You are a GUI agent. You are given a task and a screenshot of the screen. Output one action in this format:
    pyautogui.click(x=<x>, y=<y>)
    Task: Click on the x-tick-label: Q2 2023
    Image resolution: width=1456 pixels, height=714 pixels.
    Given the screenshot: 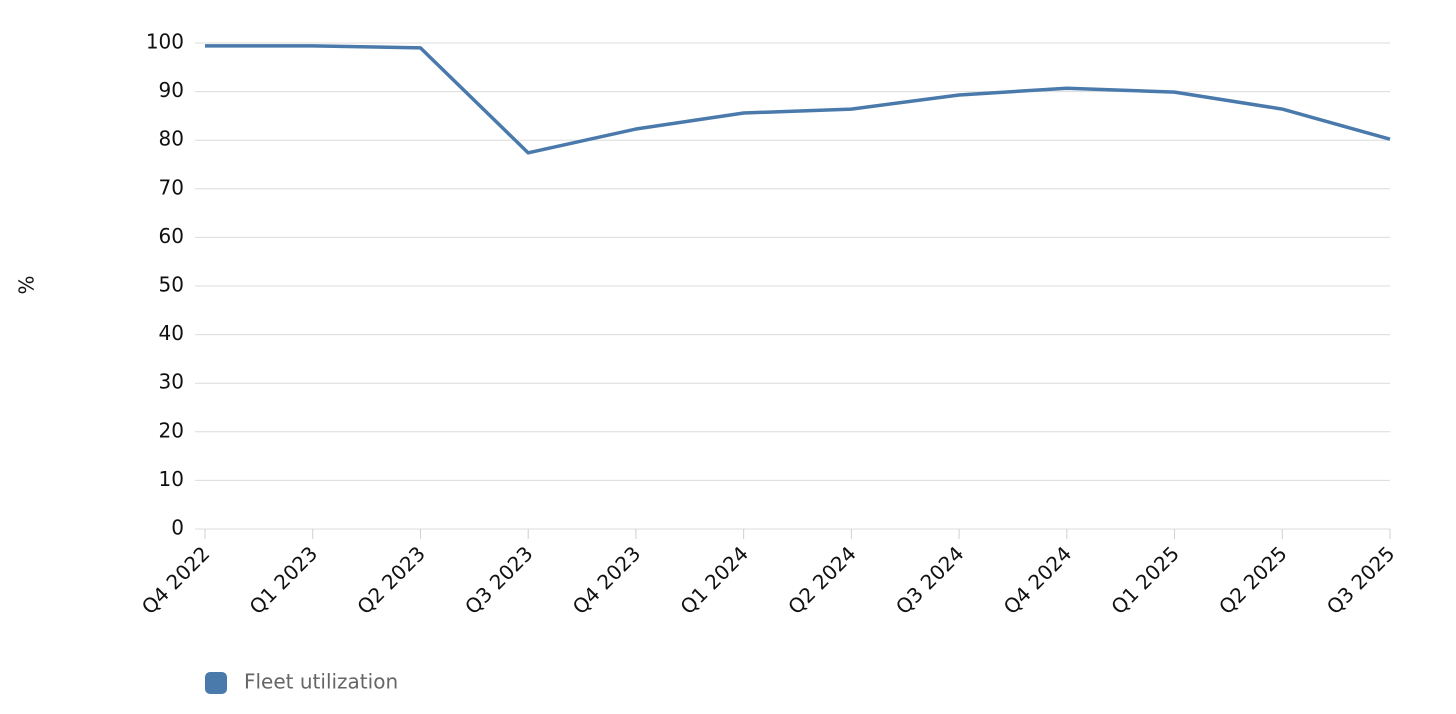 What is the action you would take?
    pyautogui.click(x=391, y=580)
    